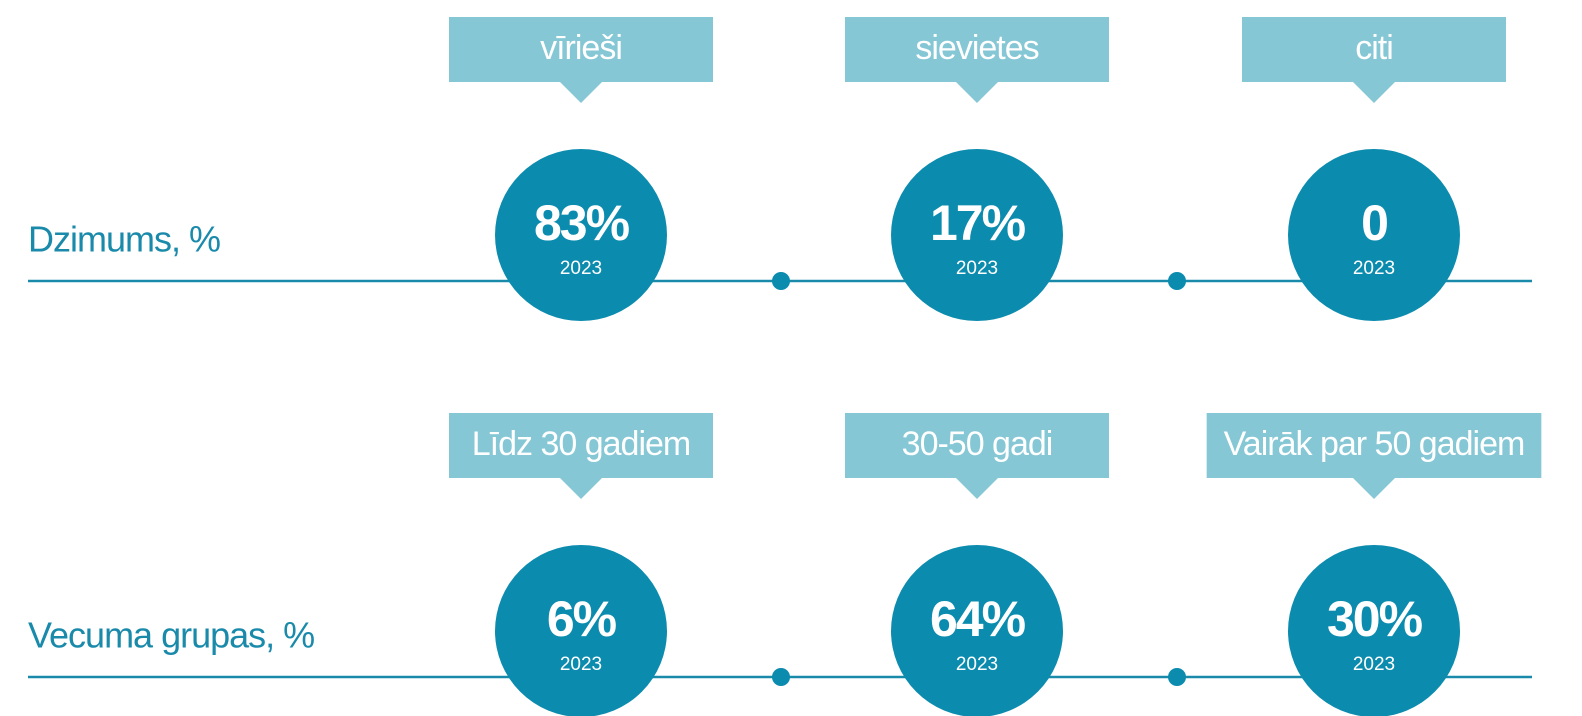 This screenshot has height=716, width=1582. What do you see at coordinates (978, 223) in the screenshot?
I see `value: 17%` at bounding box center [978, 223].